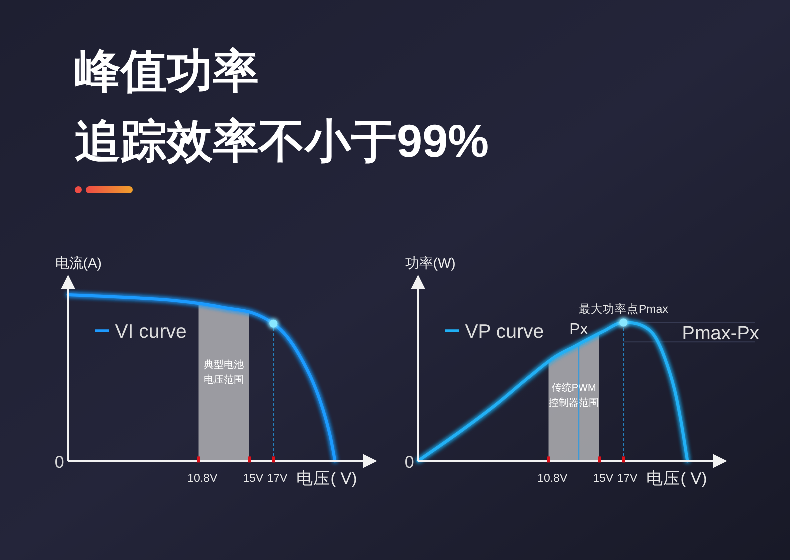 This screenshot has width=790, height=560. What do you see at coordinates (579, 329) in the screenshot?
I see `ref-line-label: Px` at bounding box center [579, 329].